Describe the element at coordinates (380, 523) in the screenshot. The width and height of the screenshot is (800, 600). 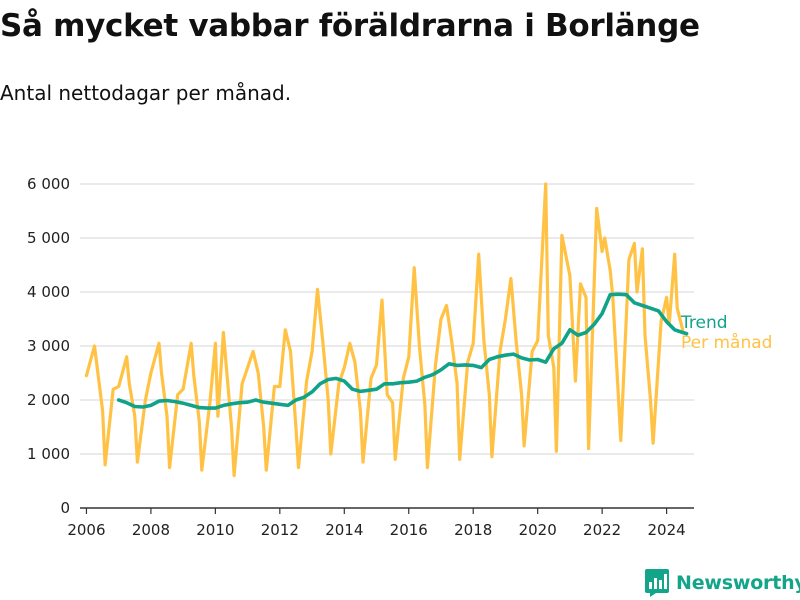
I see `x-axis: 2006 2008 2010 2012 2014 2016 2018 2020 2022 2024` at that location.